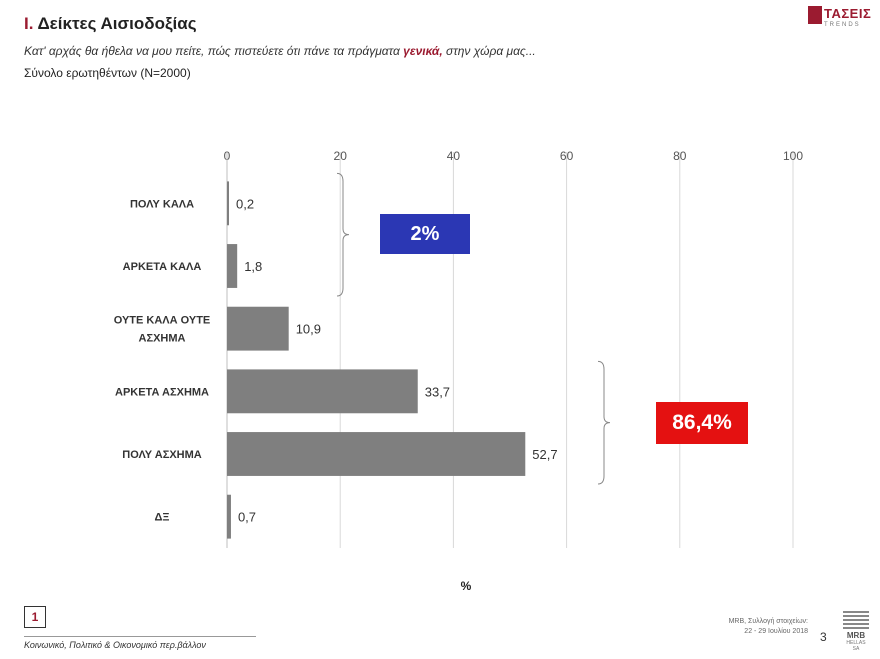  Describe the element at coordinates (29, 23) in the screenshot. I see `title-number: I.` at that location.